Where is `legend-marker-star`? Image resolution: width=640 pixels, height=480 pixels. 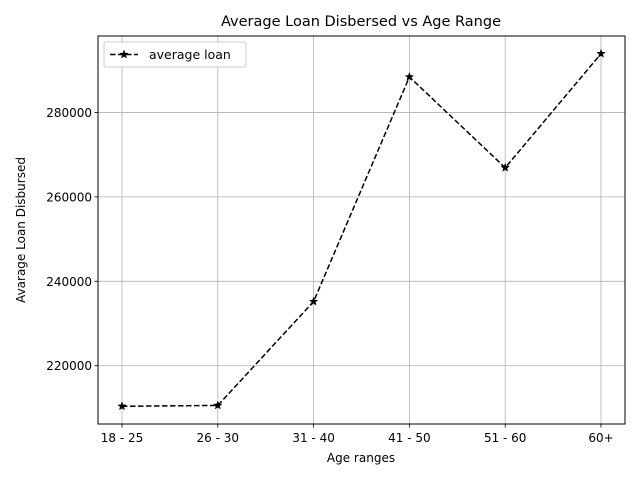
legend-marker-star is located at coordinates (124, 54).